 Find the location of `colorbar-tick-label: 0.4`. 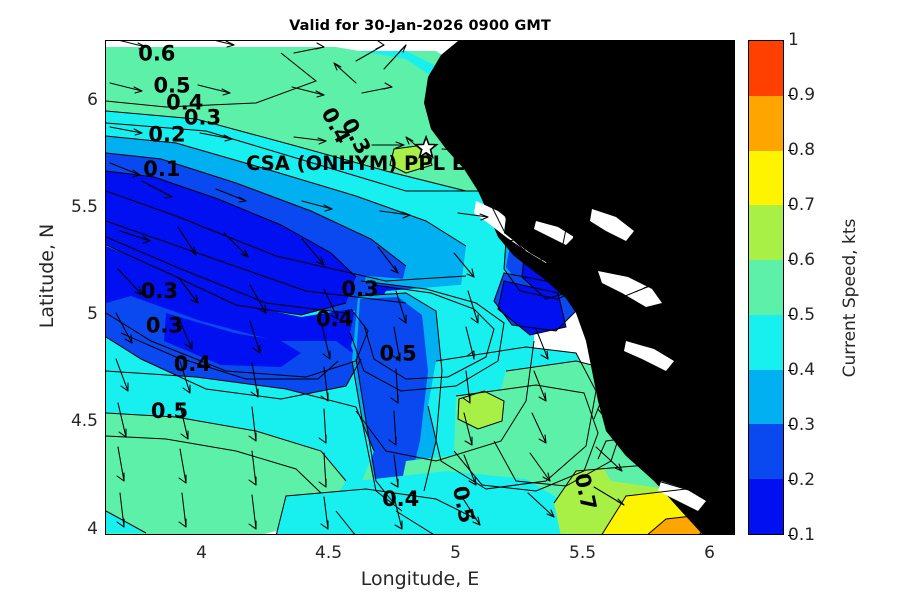

colorbar-tick-label: 0.4 is located at coordinates (802, 370).